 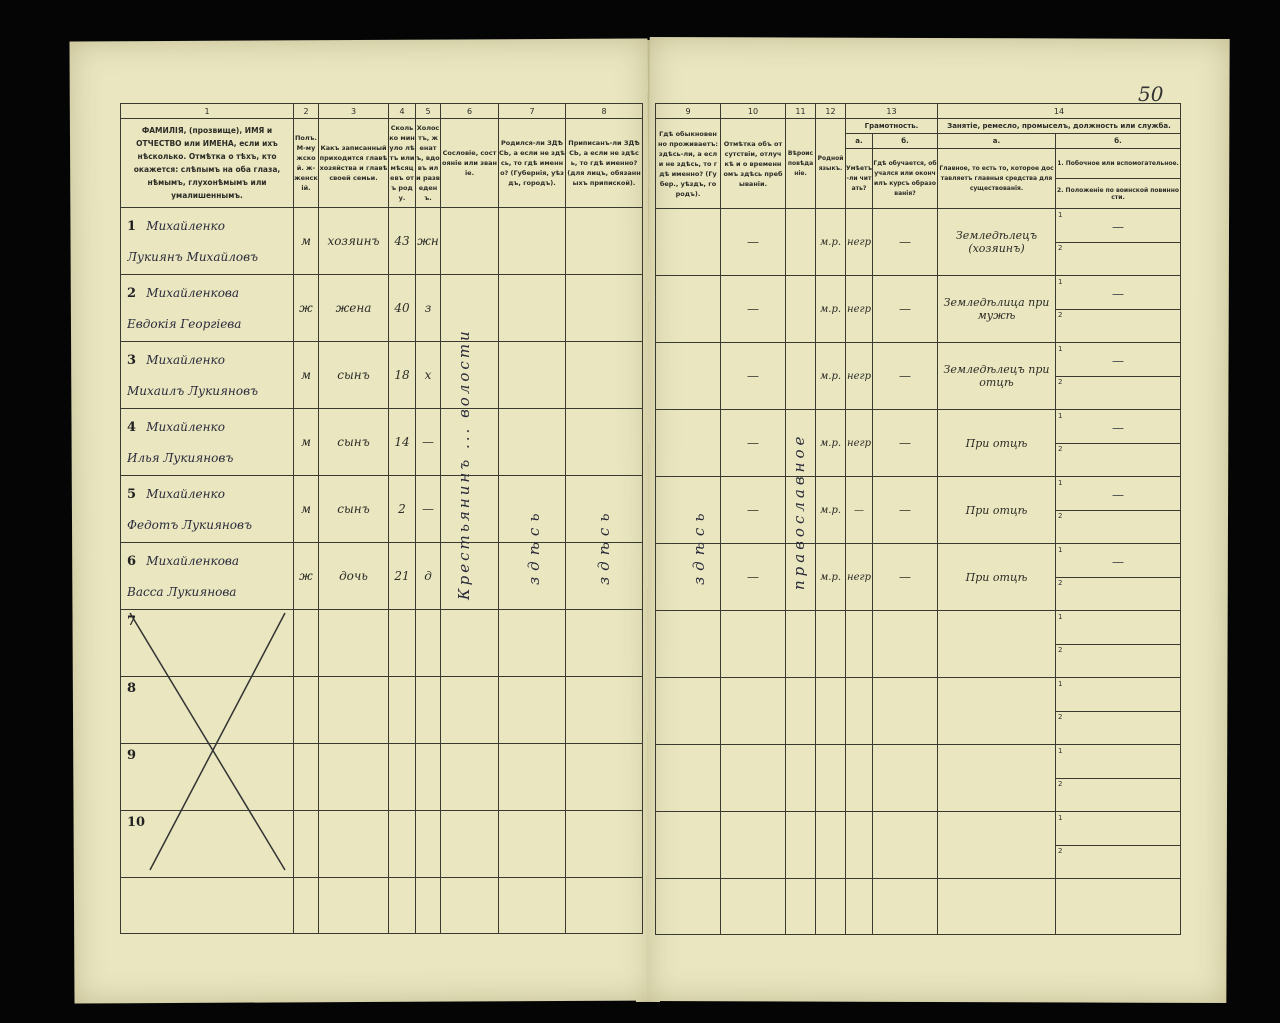 What do you see at coordinates (190, 525) in the screenshot?
I see `given-name: Федотъ Лукияновъ` at bounding box center [190, 525].